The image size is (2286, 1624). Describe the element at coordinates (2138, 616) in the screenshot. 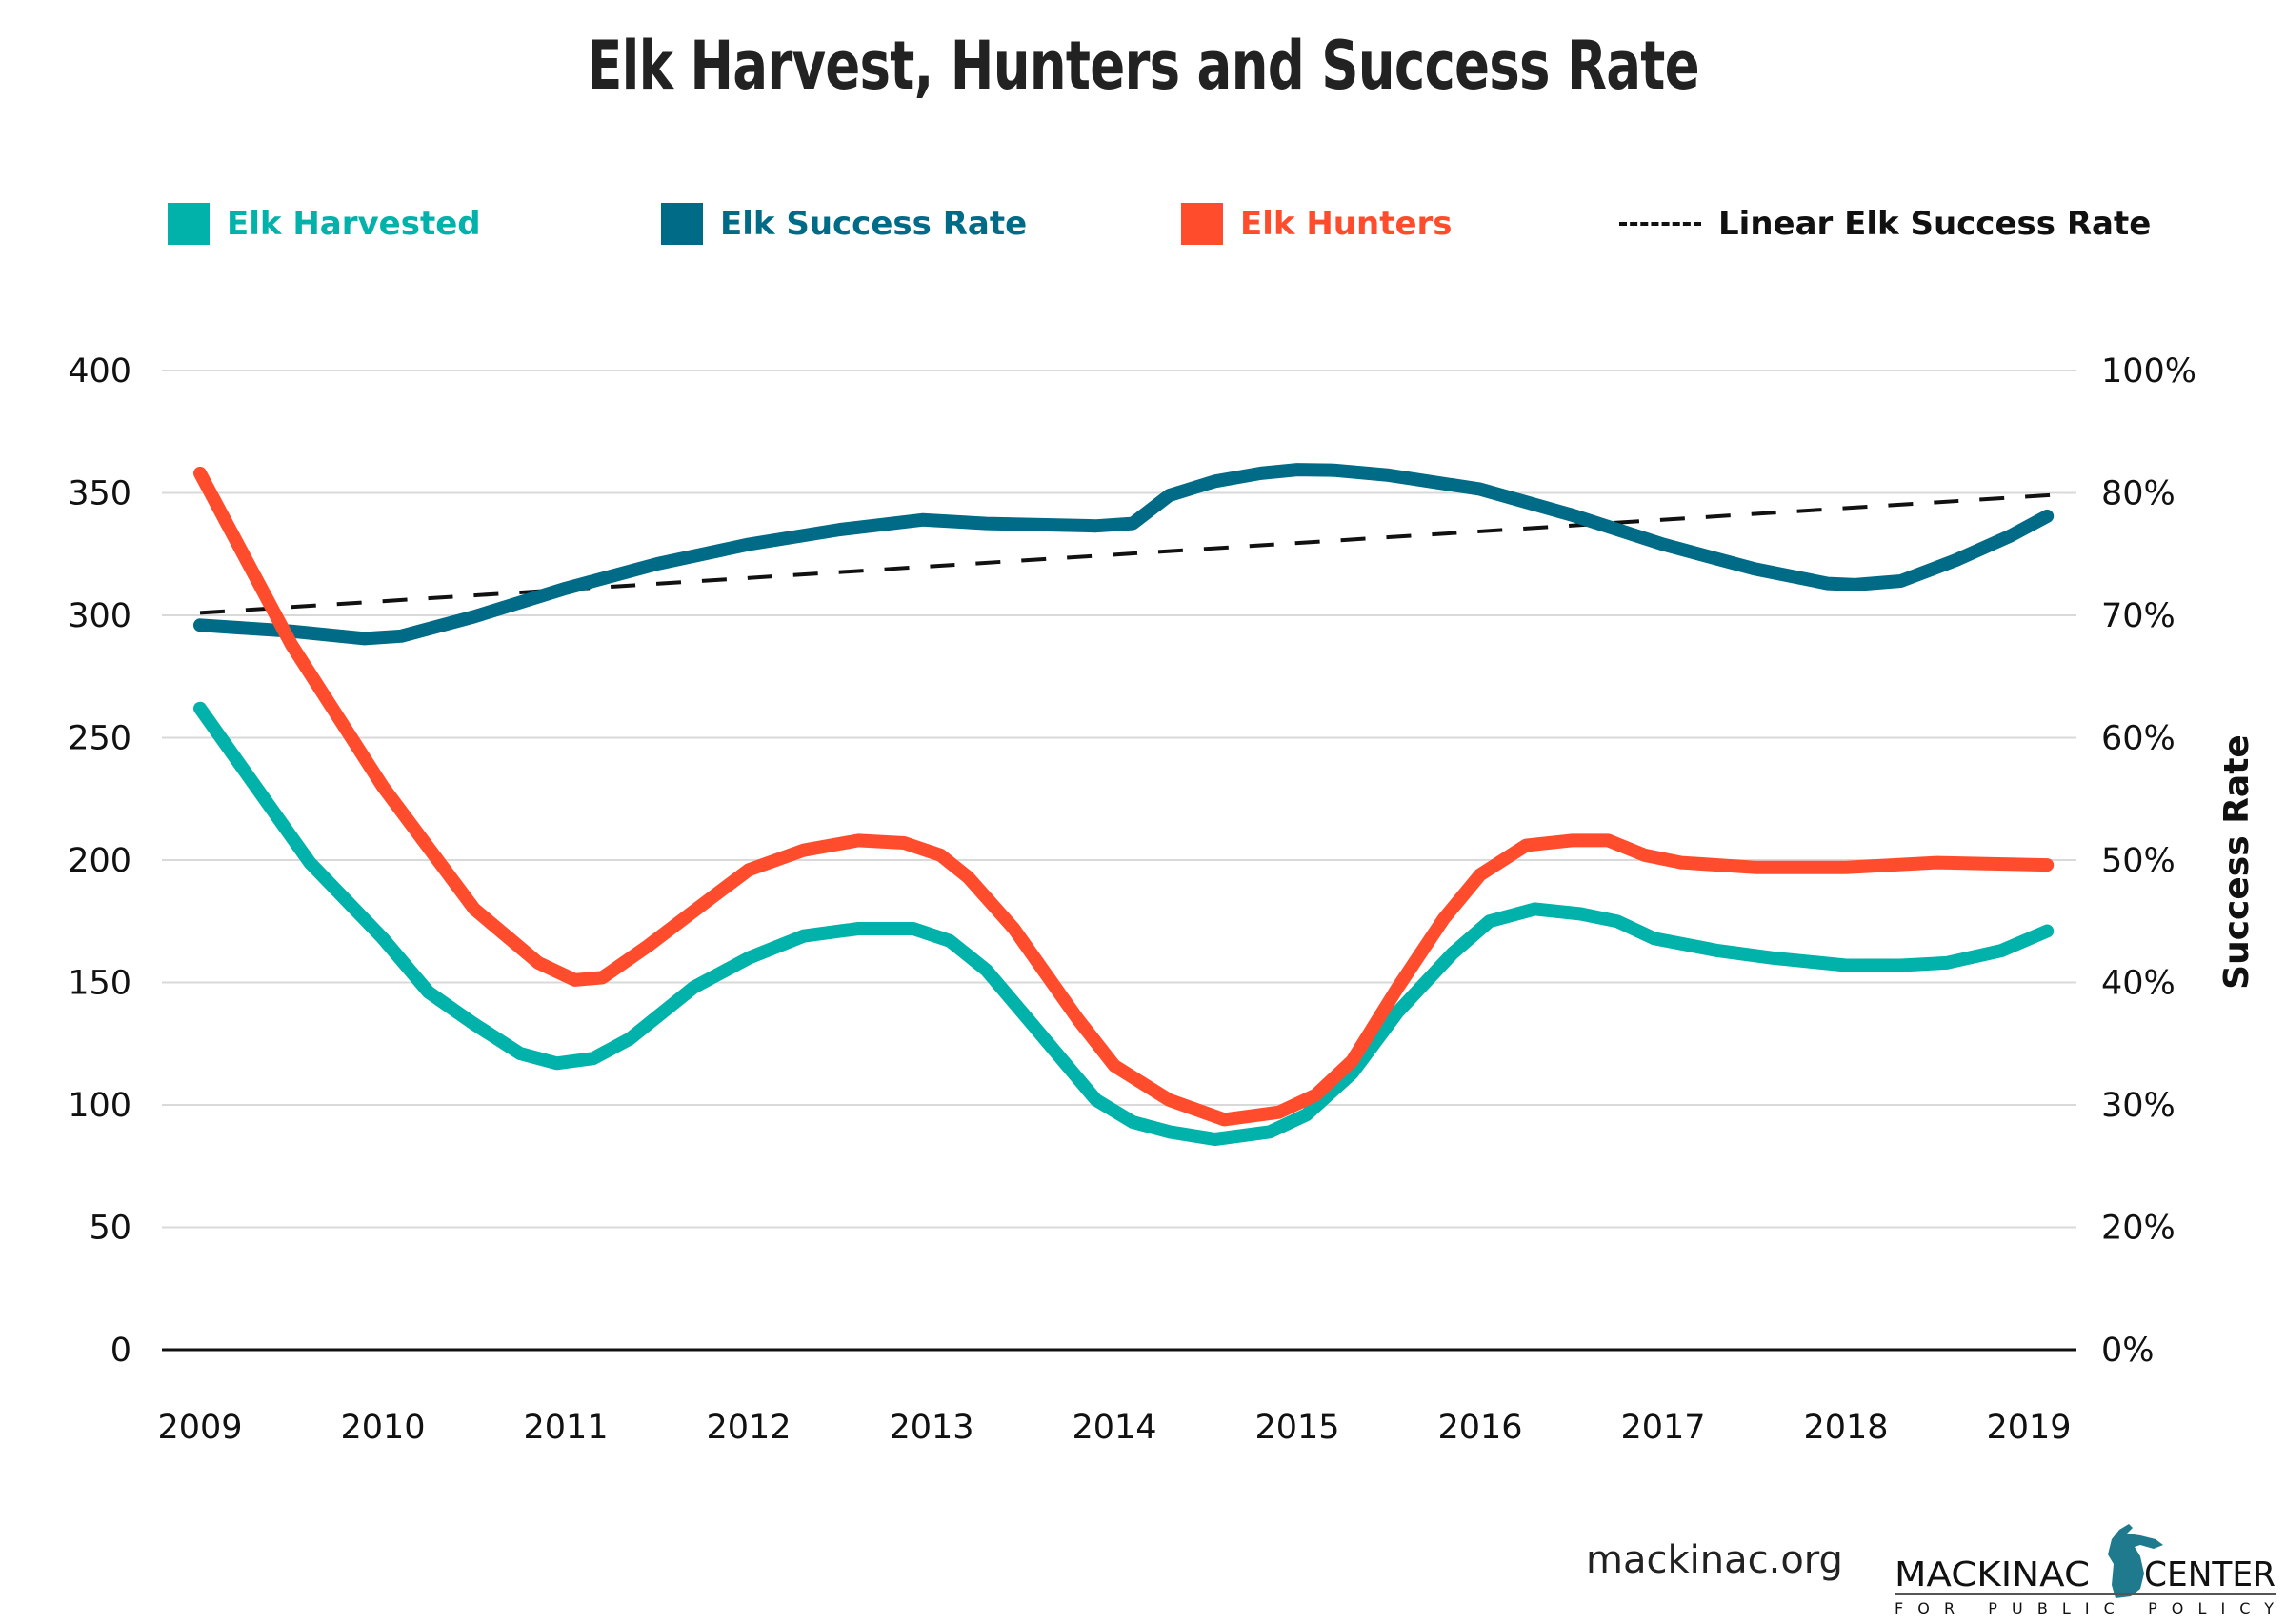

I see `right-tick-label: 70%` at that location.